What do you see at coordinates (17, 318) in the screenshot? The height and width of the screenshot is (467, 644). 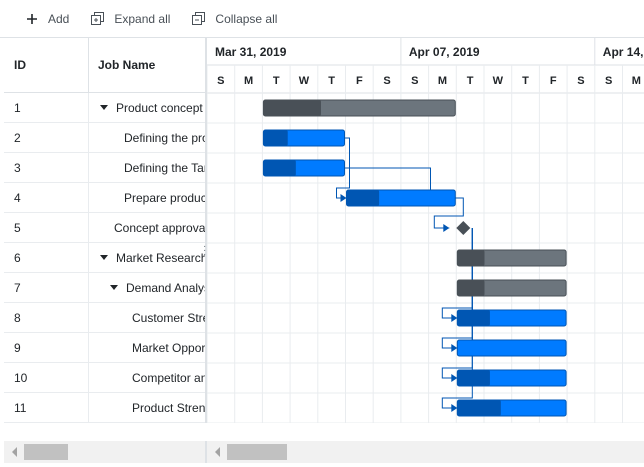 I see `row-id: 8` at bounding box center [17, 318].